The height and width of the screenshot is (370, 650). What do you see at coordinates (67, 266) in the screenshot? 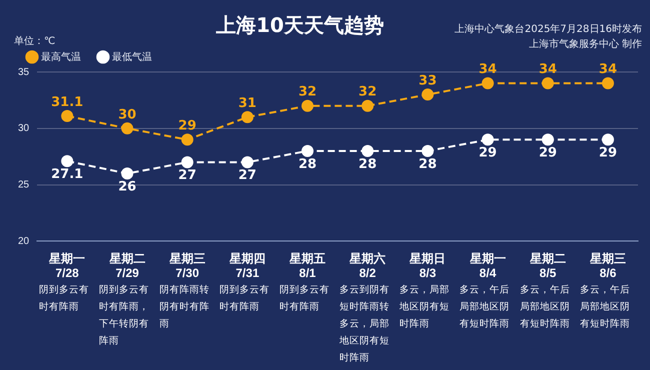
I see `x-tick-label: 星期一 7/28` at bounding box center [67, 266].